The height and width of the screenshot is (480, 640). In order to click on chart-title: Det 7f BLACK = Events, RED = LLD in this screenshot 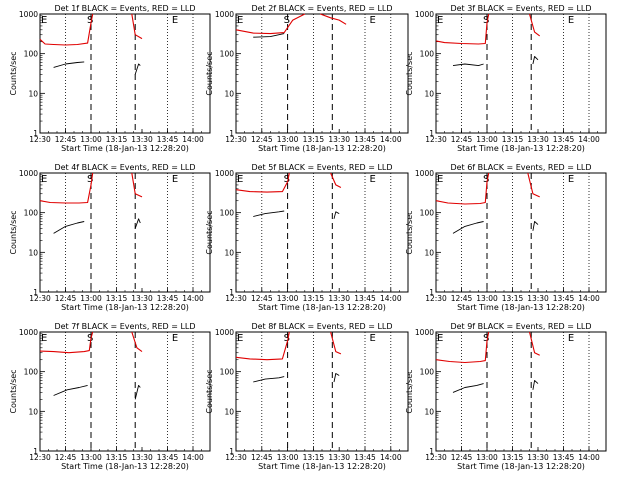, I will do `click(124, 326)`.